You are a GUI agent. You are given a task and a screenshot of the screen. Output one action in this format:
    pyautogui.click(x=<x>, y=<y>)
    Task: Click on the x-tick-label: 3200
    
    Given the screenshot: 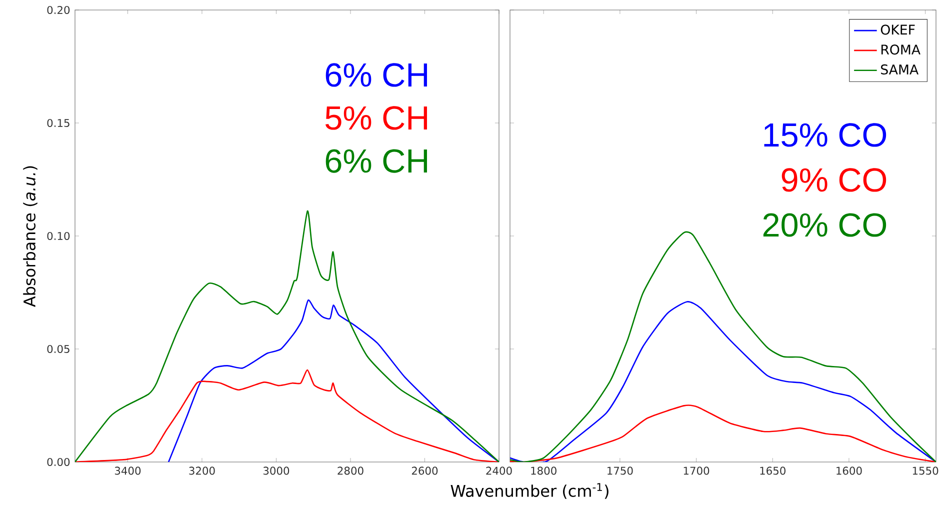 What is the action you would take?
    pyautogui.click(x=202, y=470)
    